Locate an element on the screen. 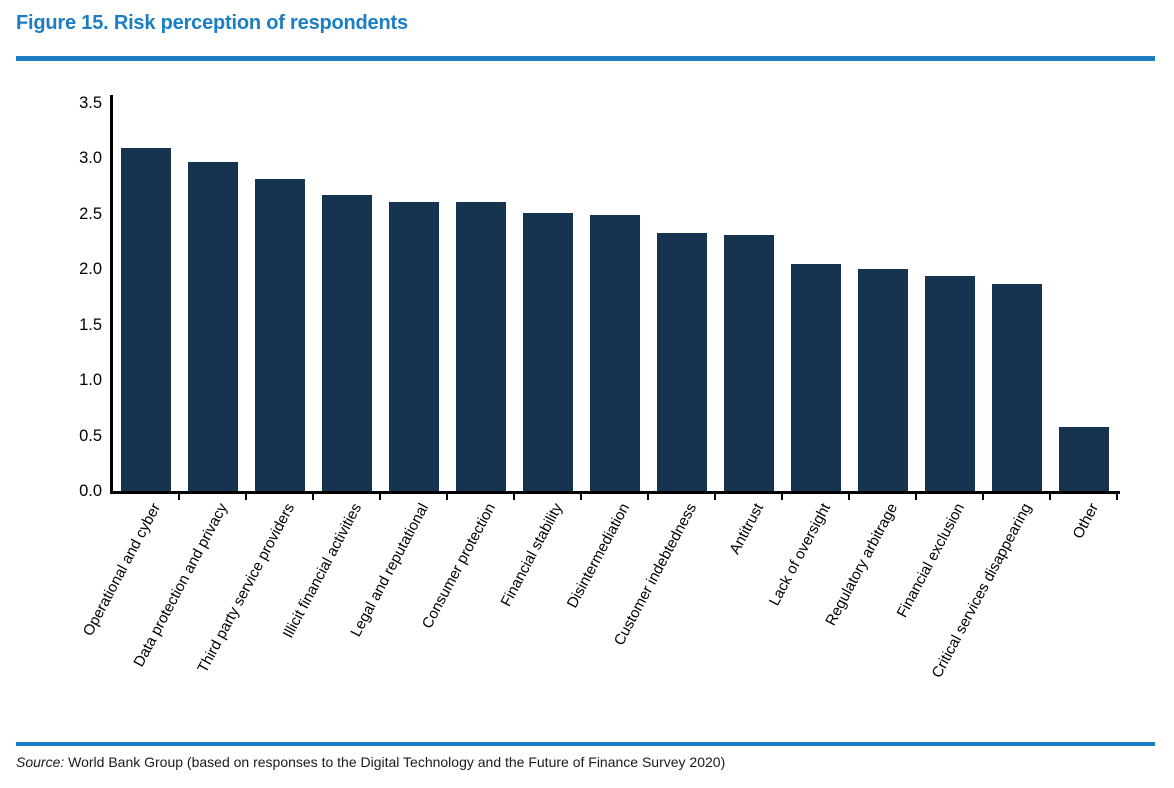  bar-data-protection-and-privacy is located at coordinates (212, 326).